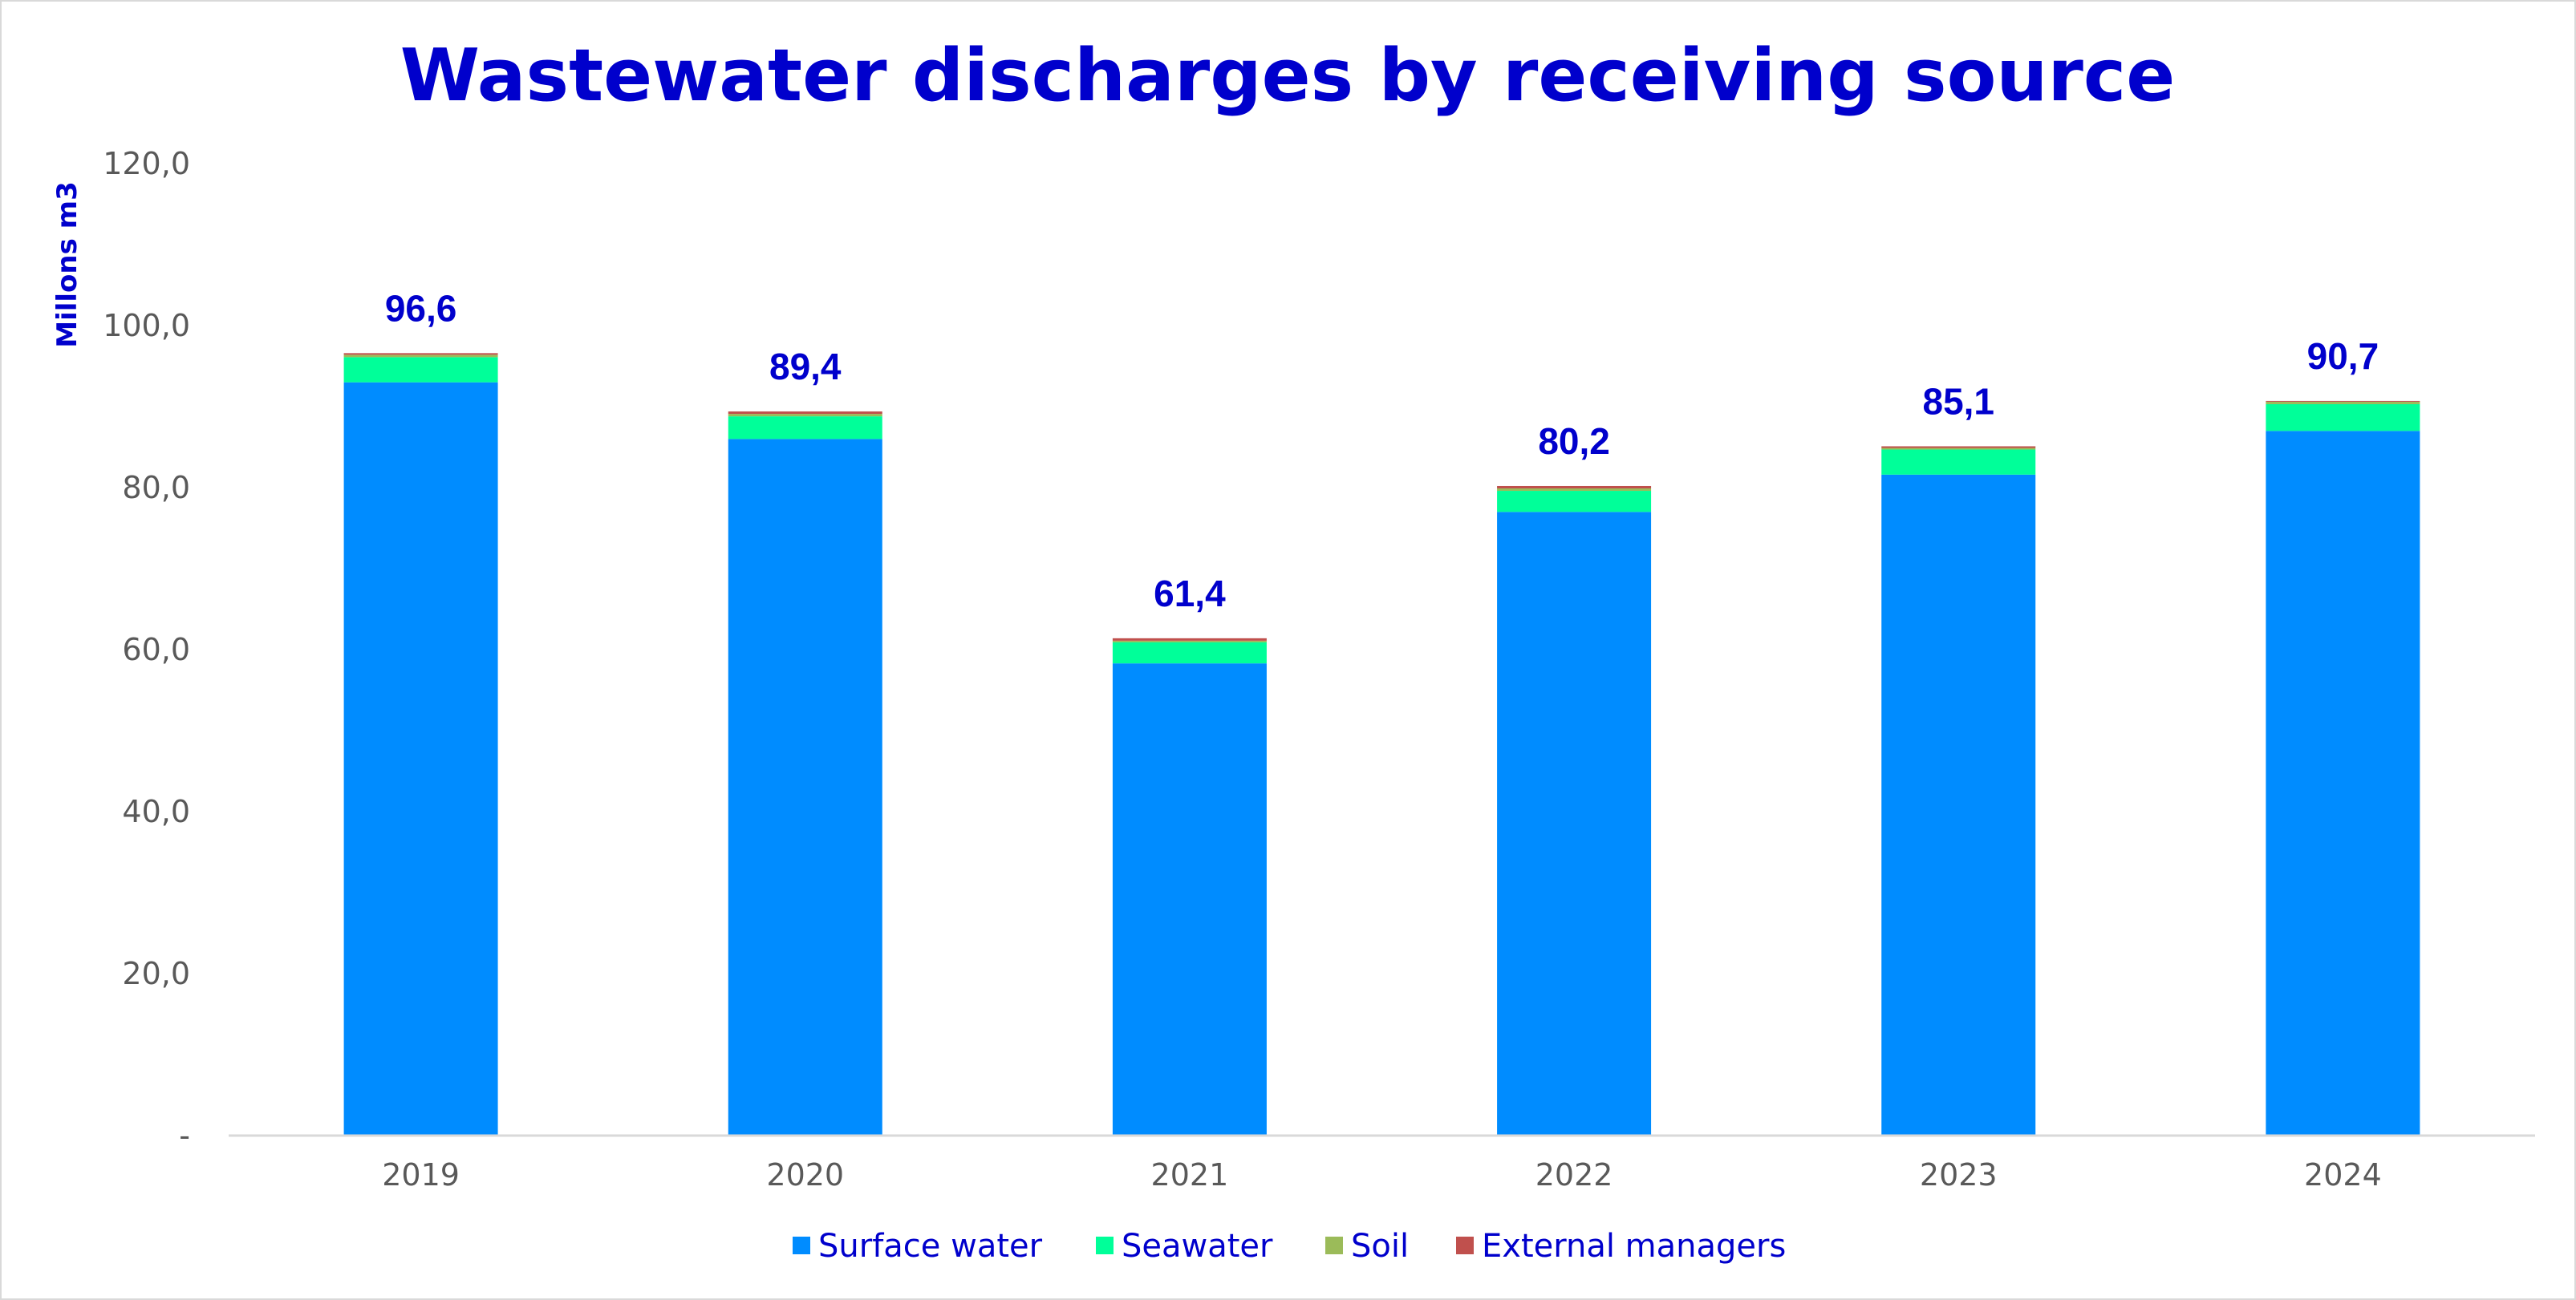 The width and height of the screenshot is (2576, 1300). Describe the element at coordinates (421, 308) in the screenshot. I see `total-value-label: 96,6` at that location.